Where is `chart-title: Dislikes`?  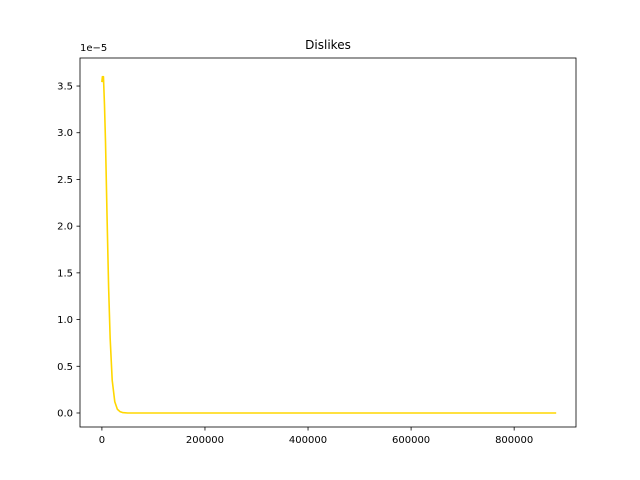
chart-title: Dislikes is located at coordinates (328, 45).